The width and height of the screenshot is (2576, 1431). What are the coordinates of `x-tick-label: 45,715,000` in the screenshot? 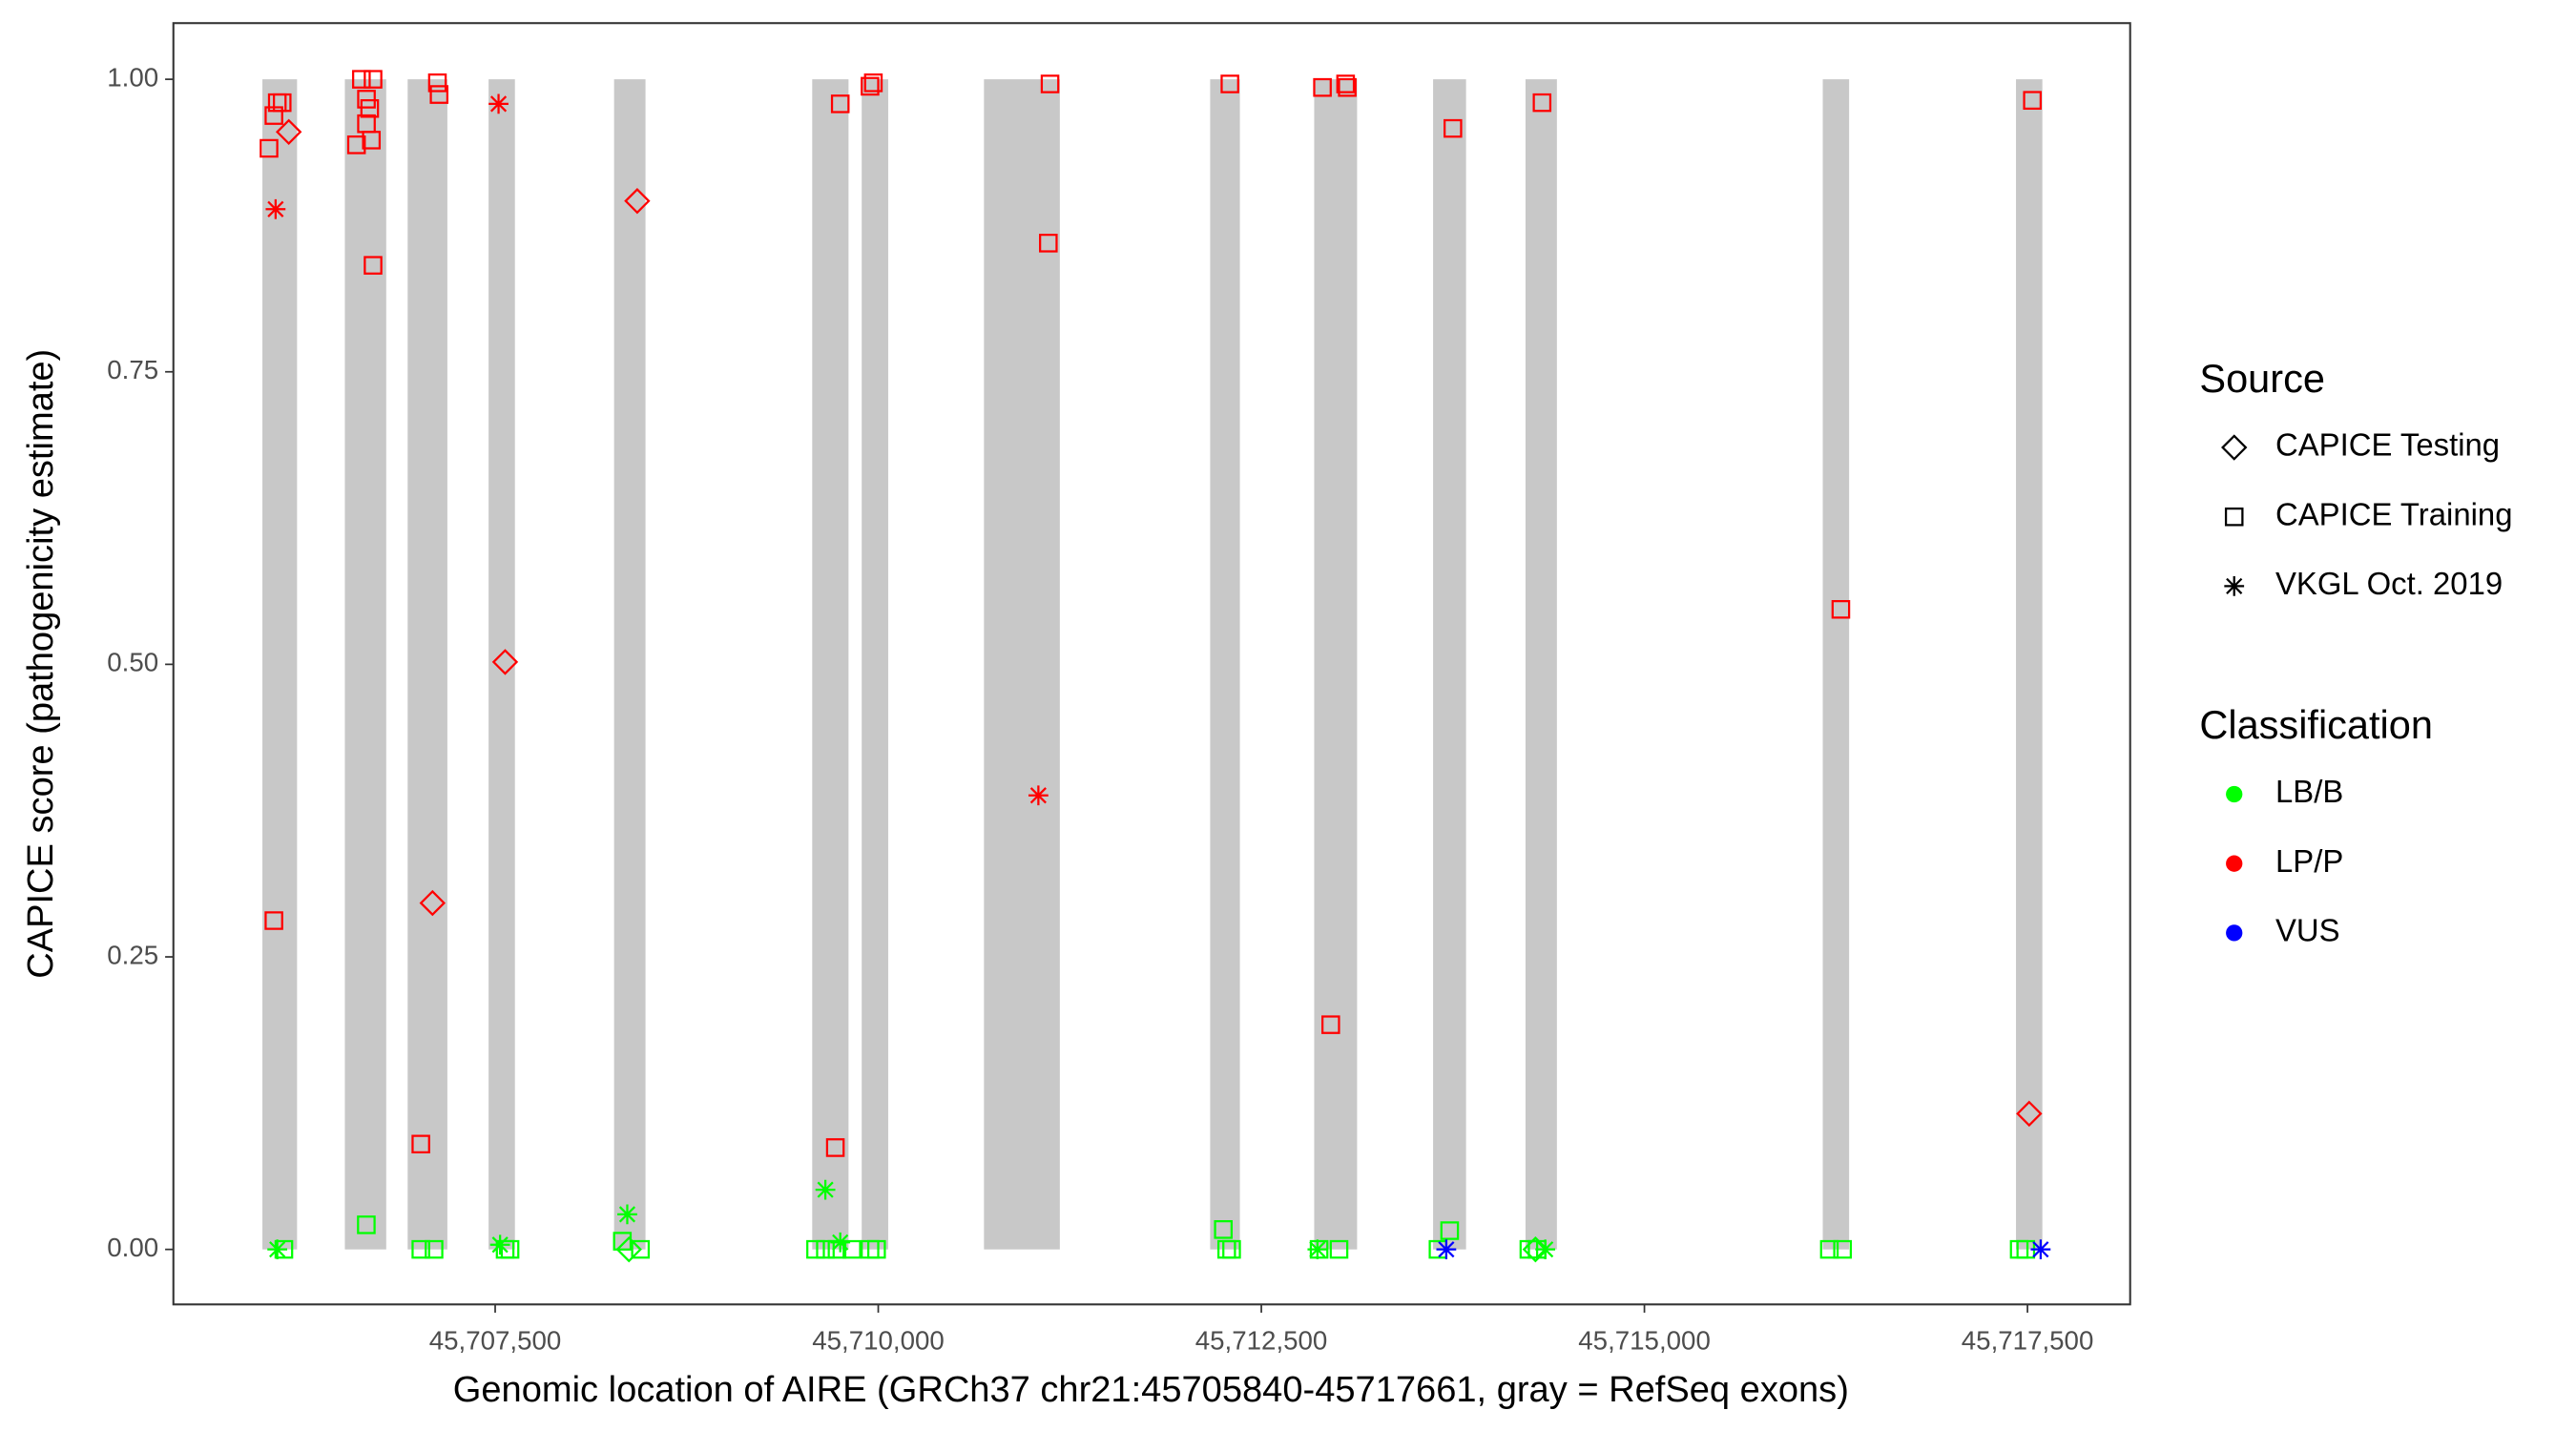 It's located at (1644, 1340).